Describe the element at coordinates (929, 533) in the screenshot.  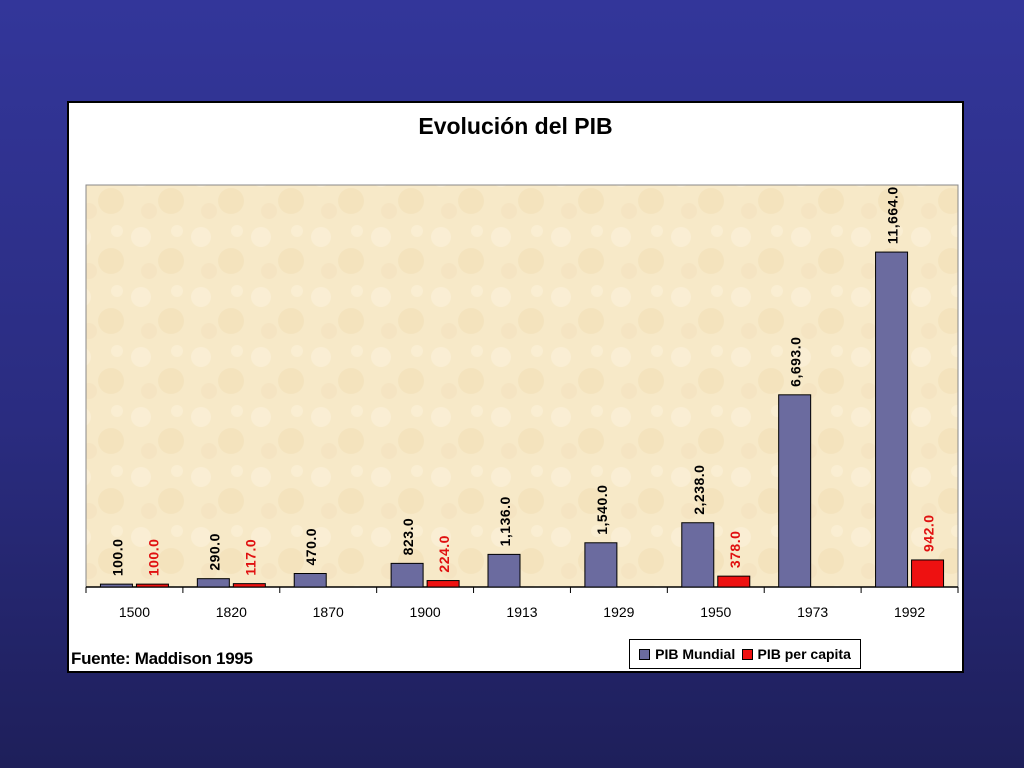
I see `data-label: 942.0` at that location.